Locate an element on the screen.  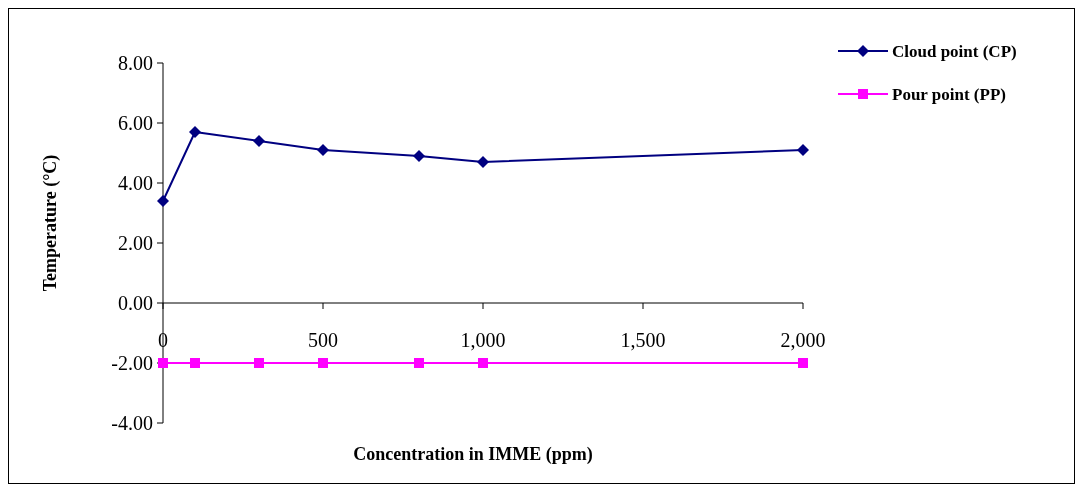
legend-label: Cloud point (CP) is located at coordinates (954, 51).